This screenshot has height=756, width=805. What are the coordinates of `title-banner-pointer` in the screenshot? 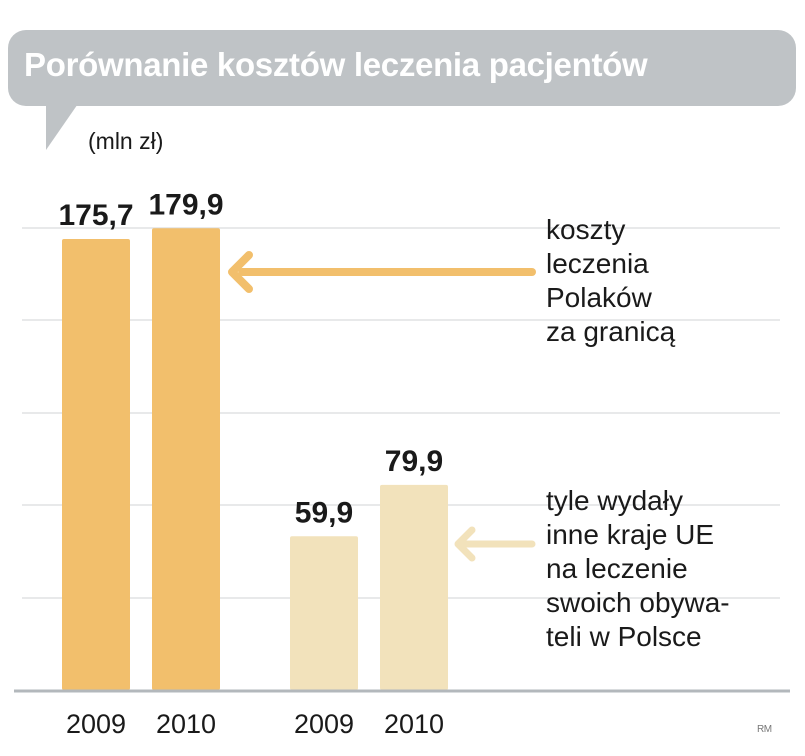 It's located at (64, 124).